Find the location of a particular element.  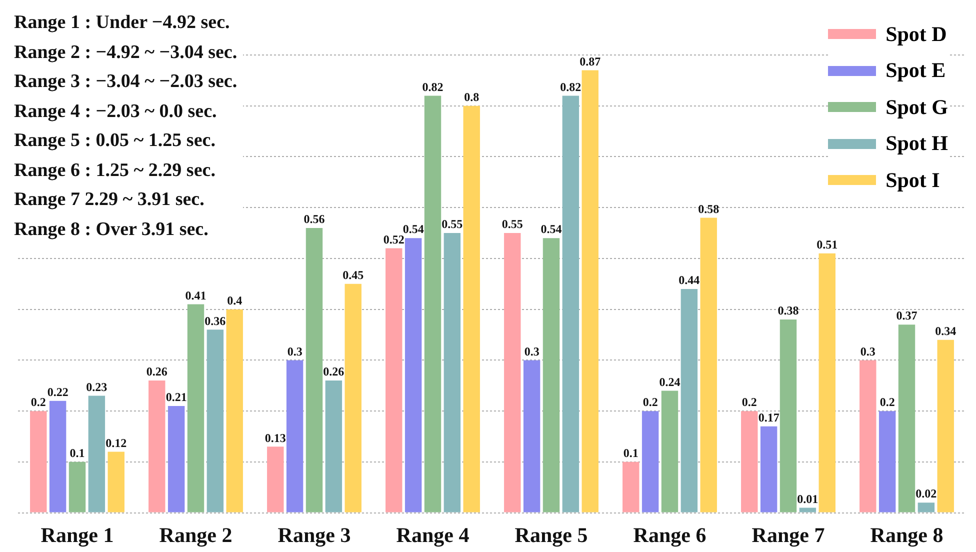

data-label: 0.51 is located at coordinates (827, 244).